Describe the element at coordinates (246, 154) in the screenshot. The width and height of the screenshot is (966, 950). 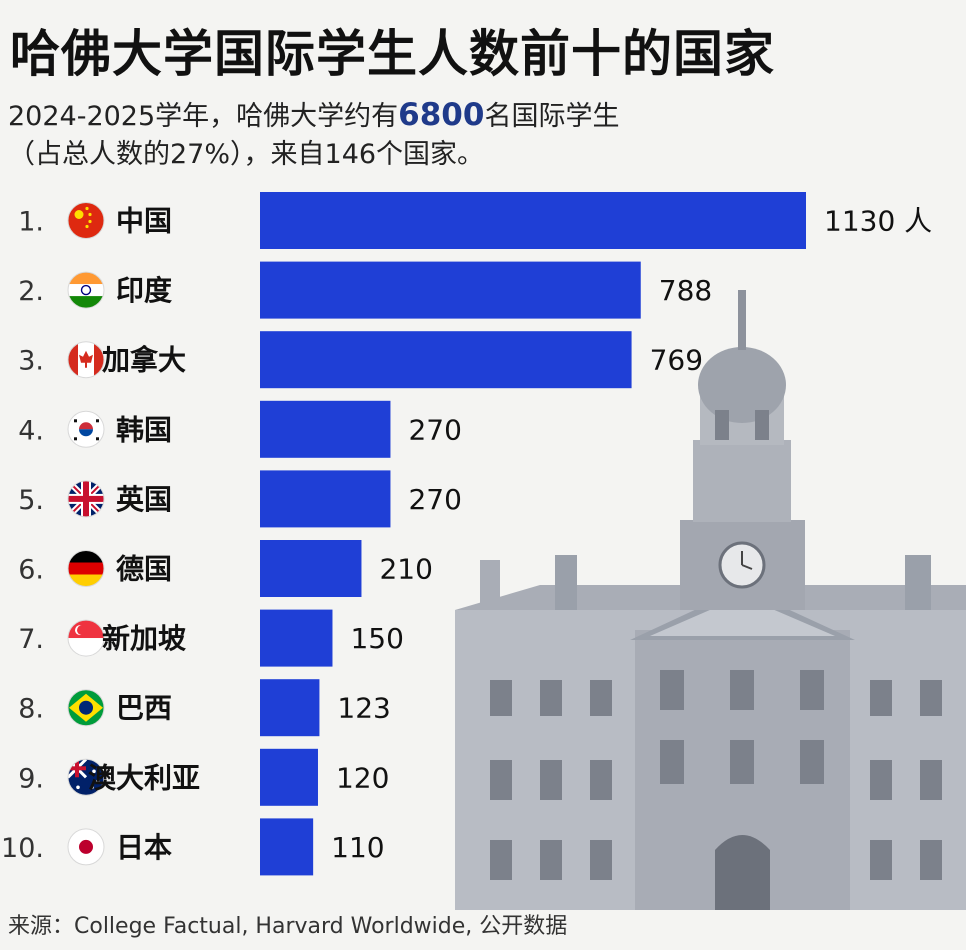
I see `subtitle-line2: （占总人数的27%），来自146个国家。` at that location.